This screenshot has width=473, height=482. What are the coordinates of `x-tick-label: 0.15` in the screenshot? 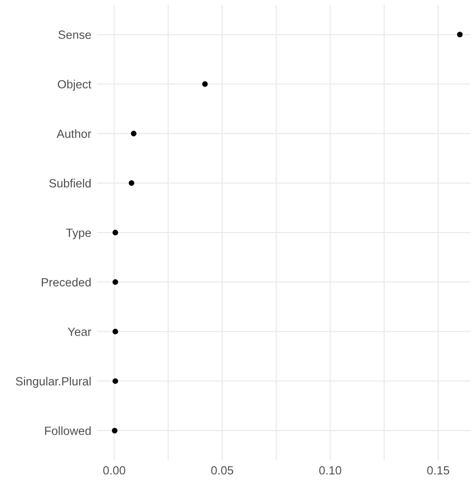 It's located at (438, 470).